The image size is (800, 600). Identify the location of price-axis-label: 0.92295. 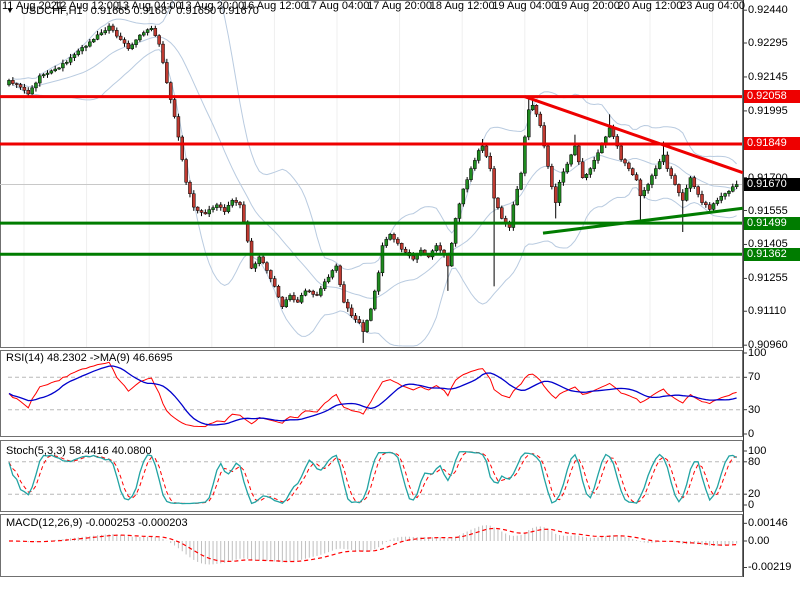
(768, 43).